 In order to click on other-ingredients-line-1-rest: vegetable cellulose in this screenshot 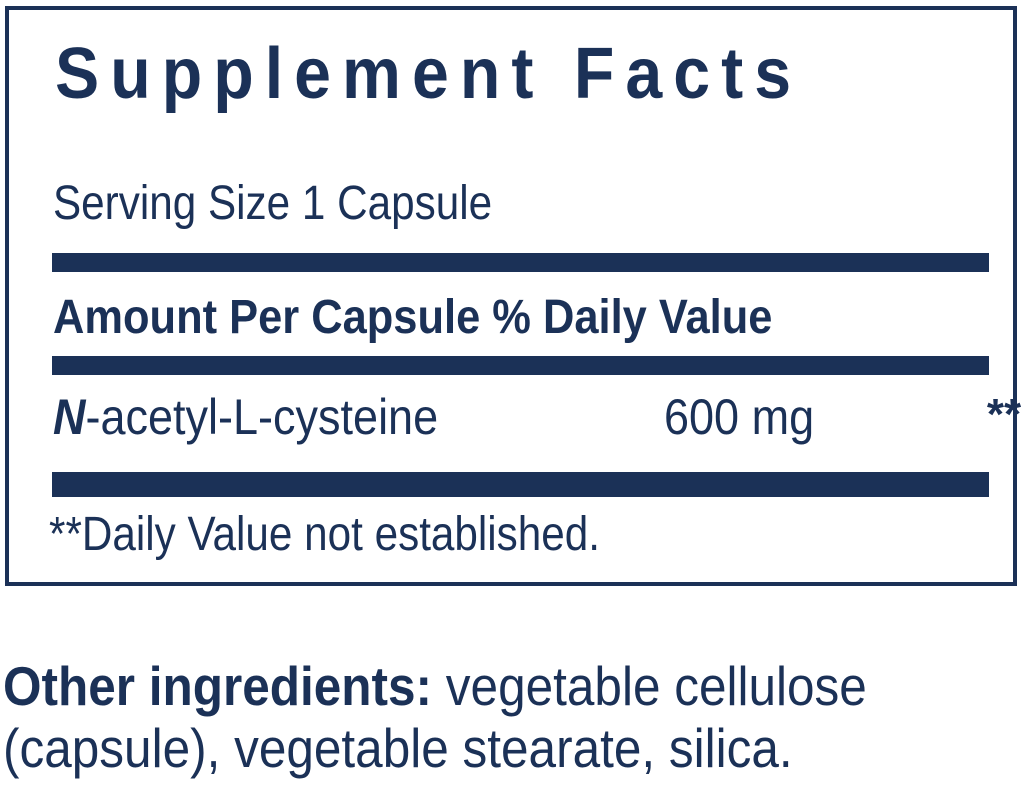, I will do `click(649, 686)`.